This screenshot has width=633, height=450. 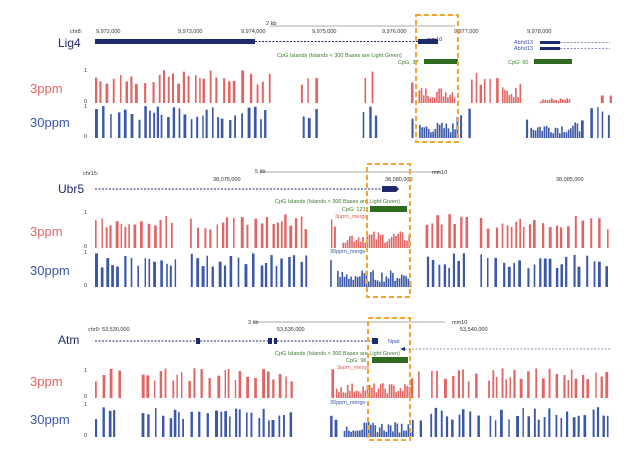 I want to click on coord-label: 9,972,000, so click(x=108, y=32).